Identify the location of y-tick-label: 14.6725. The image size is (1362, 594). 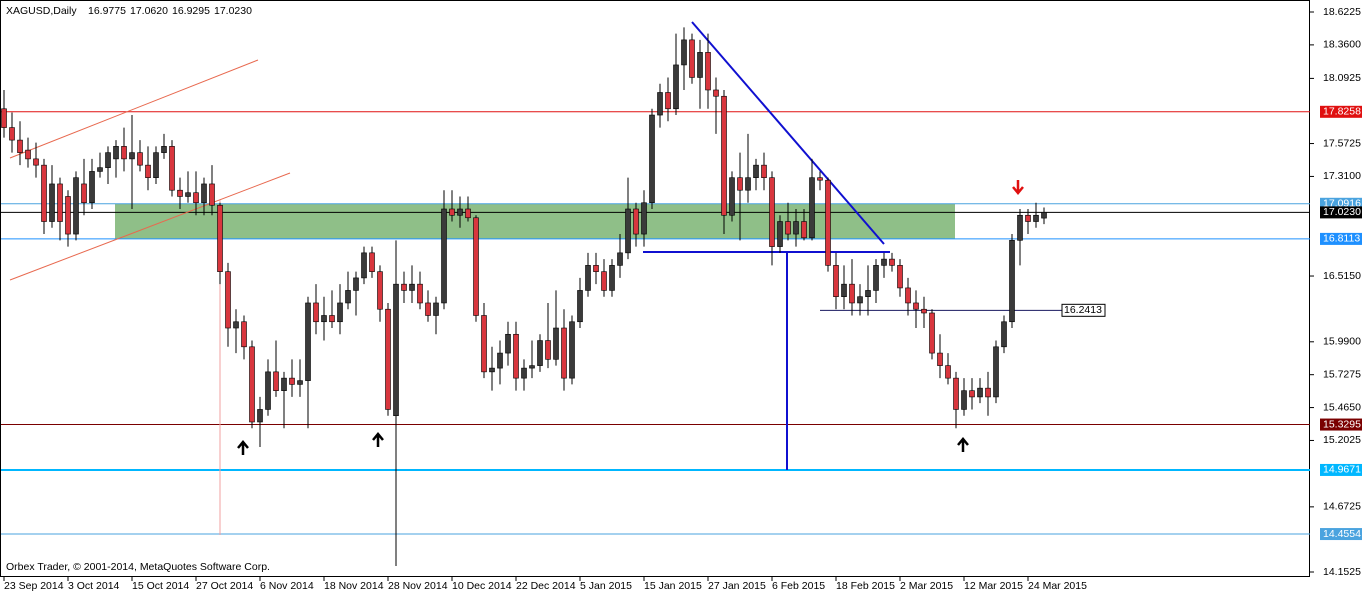
(1342, 507).